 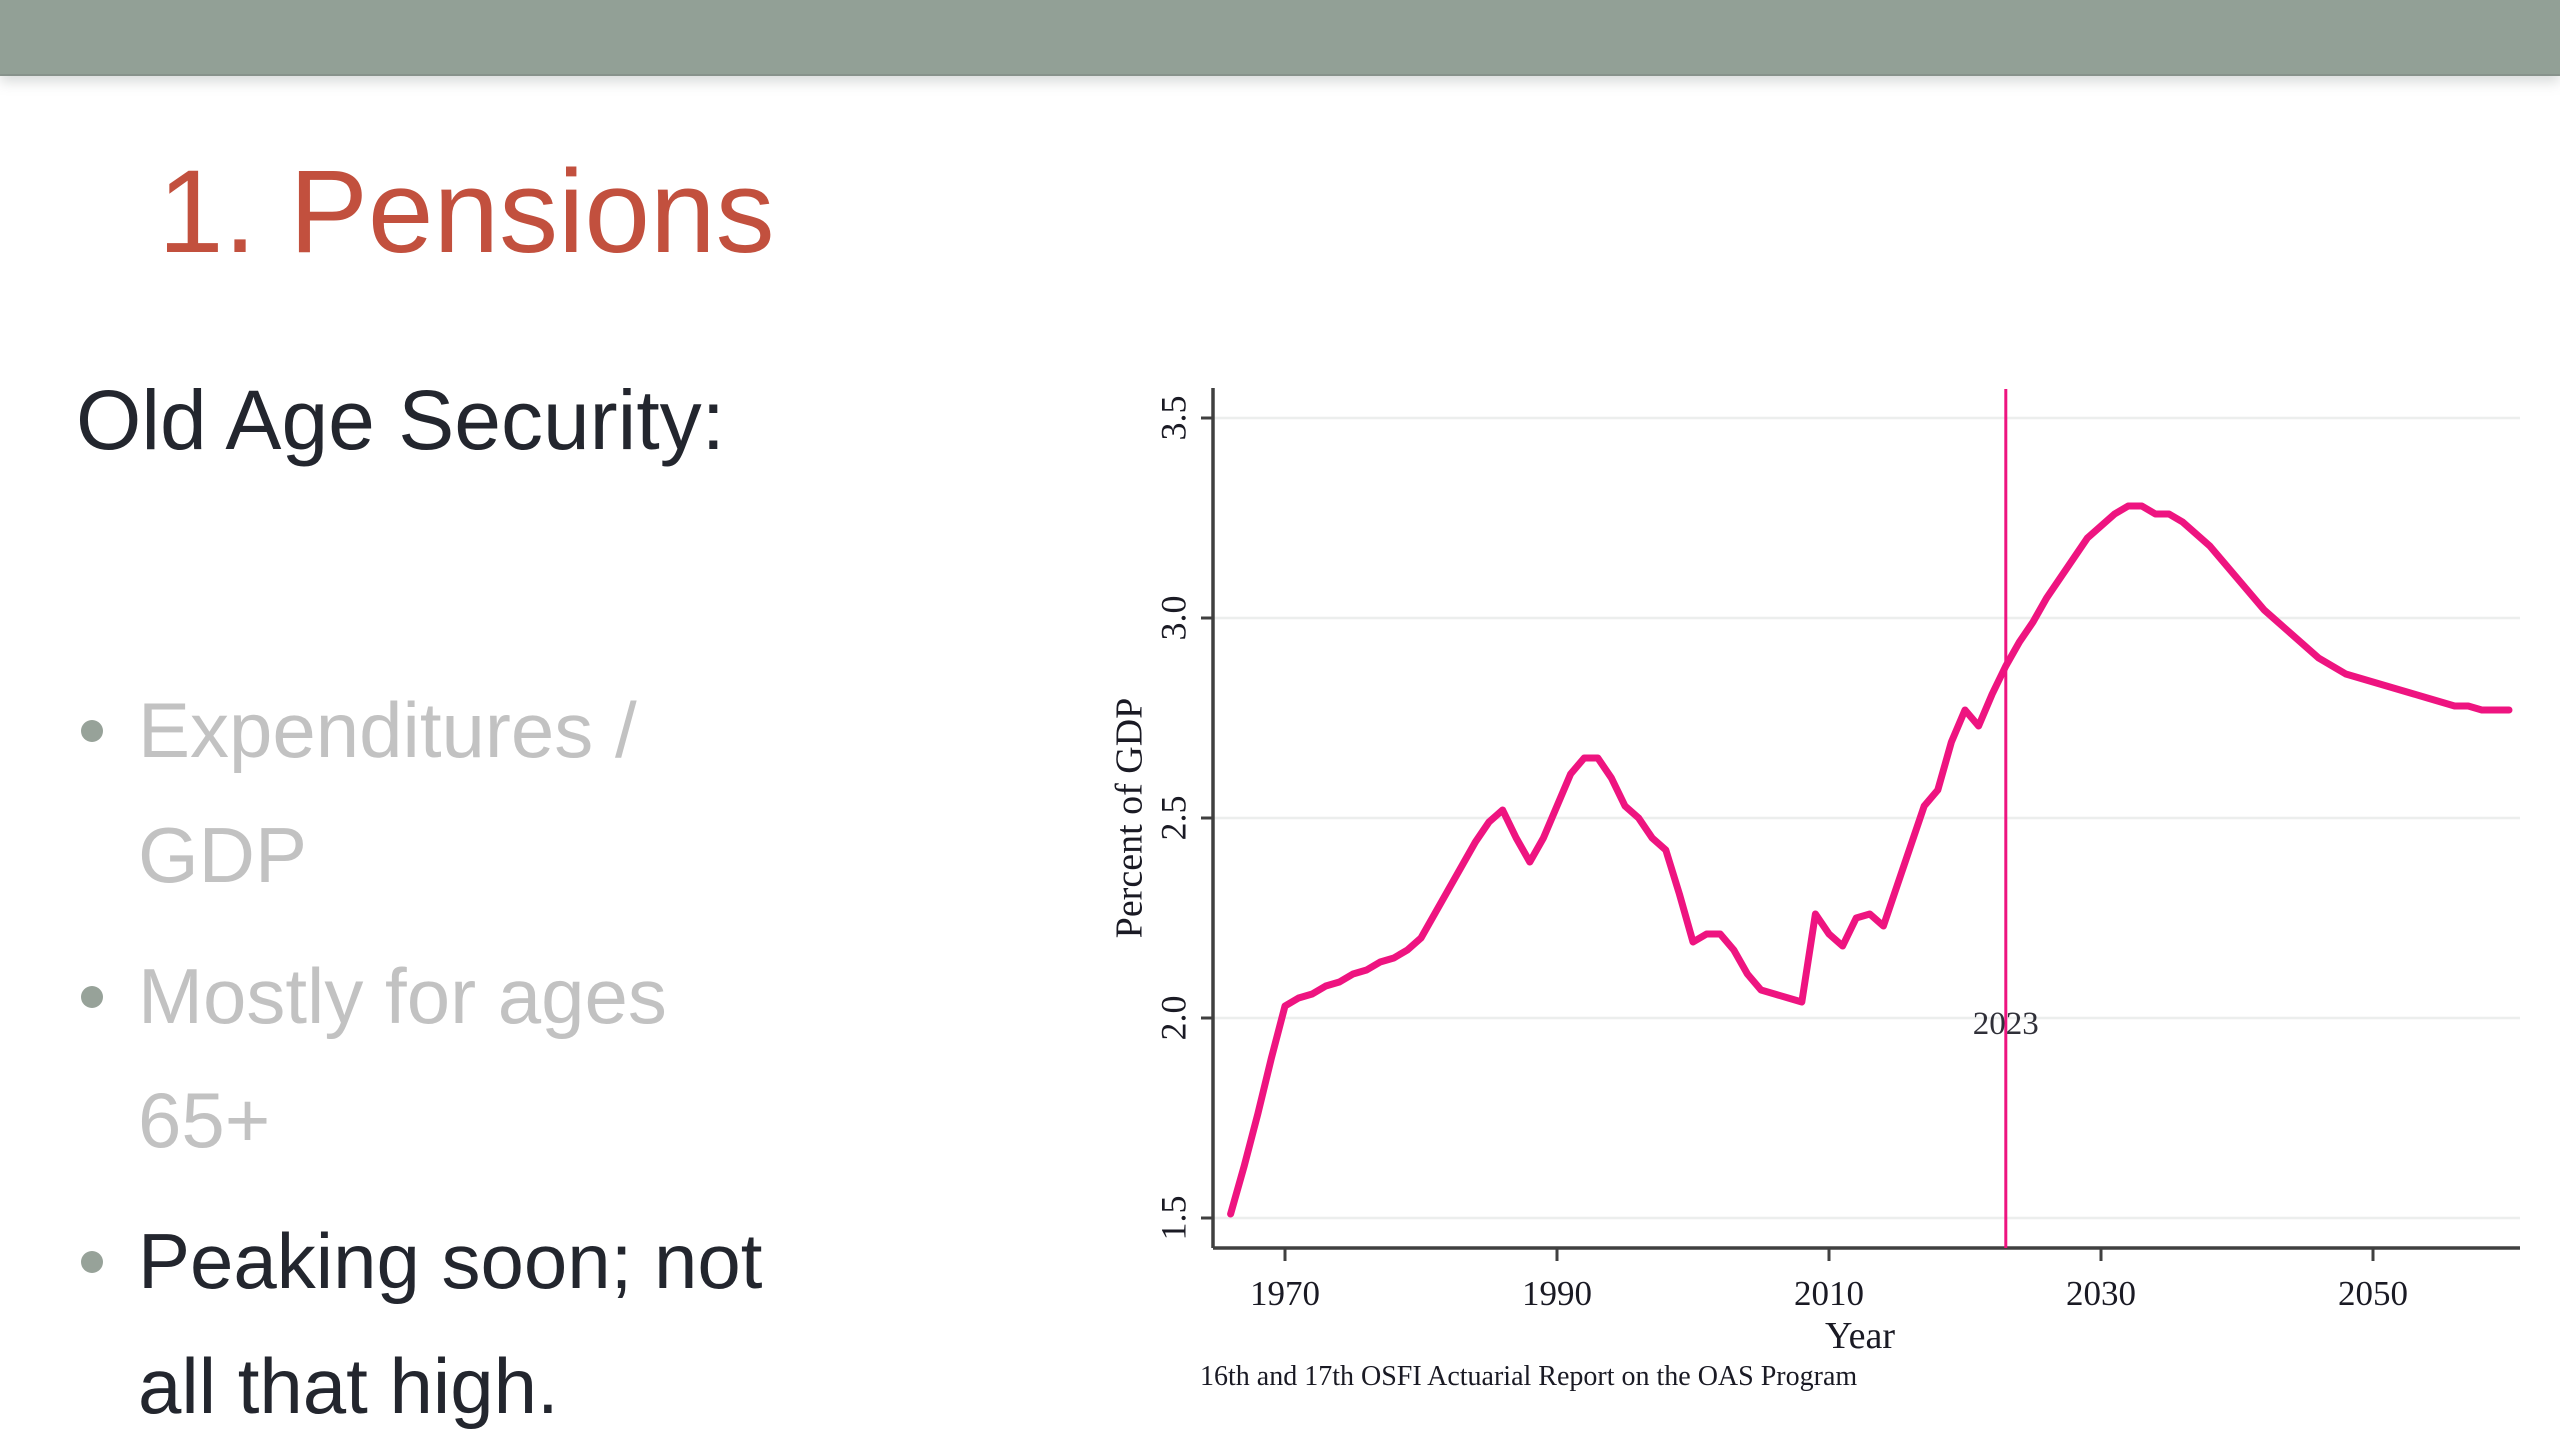 What do you see at coordinates (1174, 618) in the screenshot?
I see `y-tick-label: 3.0` at bounding box center [1174, 618].